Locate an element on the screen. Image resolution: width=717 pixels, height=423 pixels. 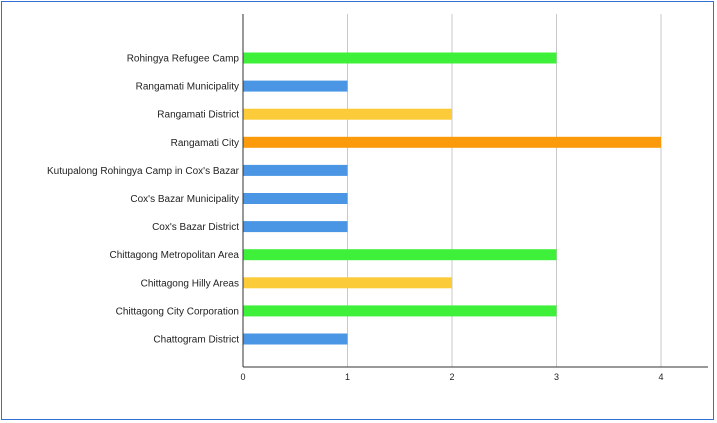
category-label: Rangamati City is located at coordinates (205, 143).